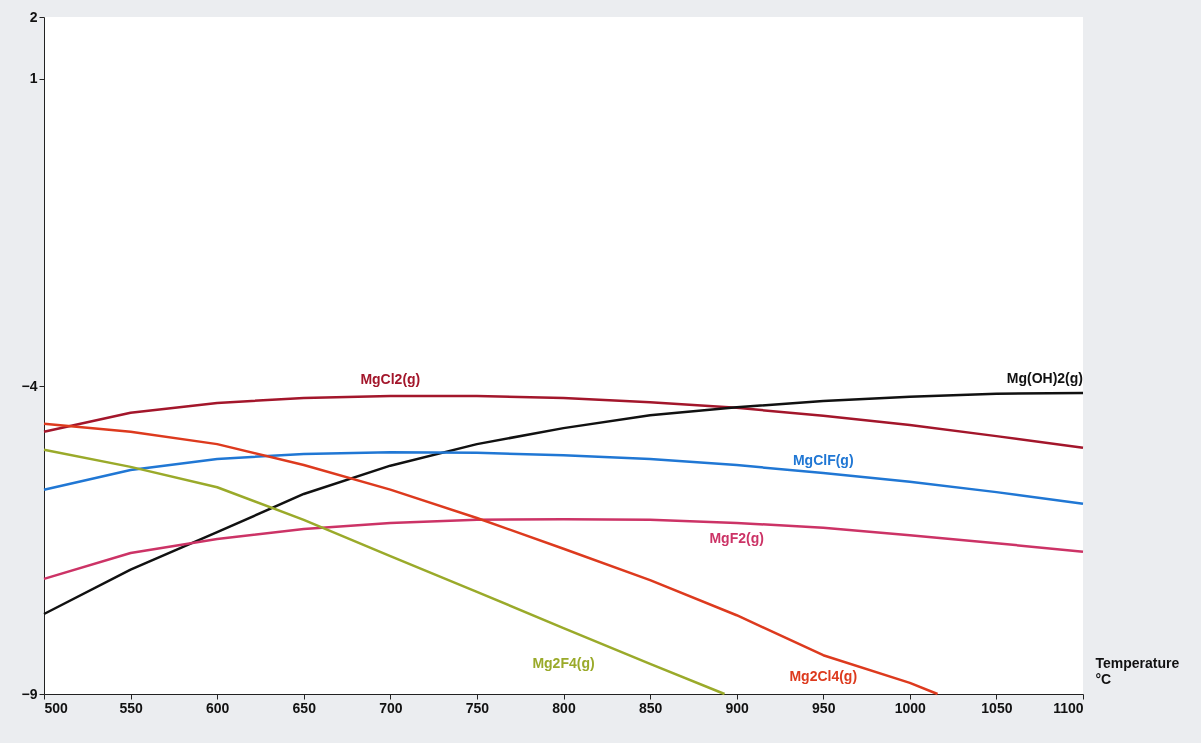  I want to click on x-tick-label: 850, so click(650, 707).